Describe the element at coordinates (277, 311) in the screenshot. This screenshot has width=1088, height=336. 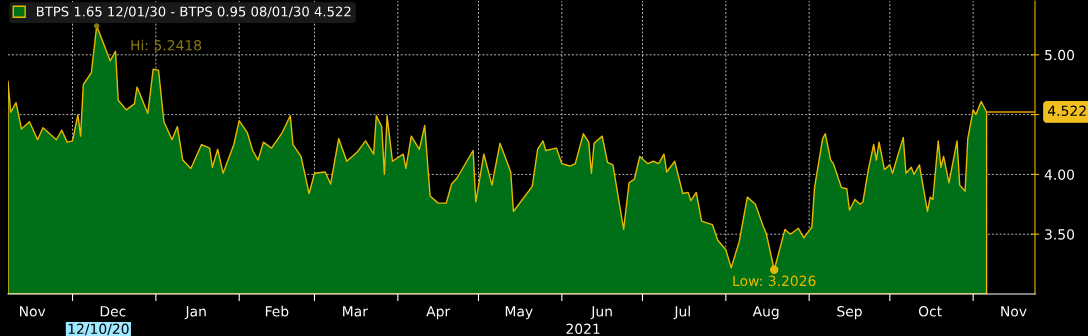
I see `x-tick-label: Feb` at that location.